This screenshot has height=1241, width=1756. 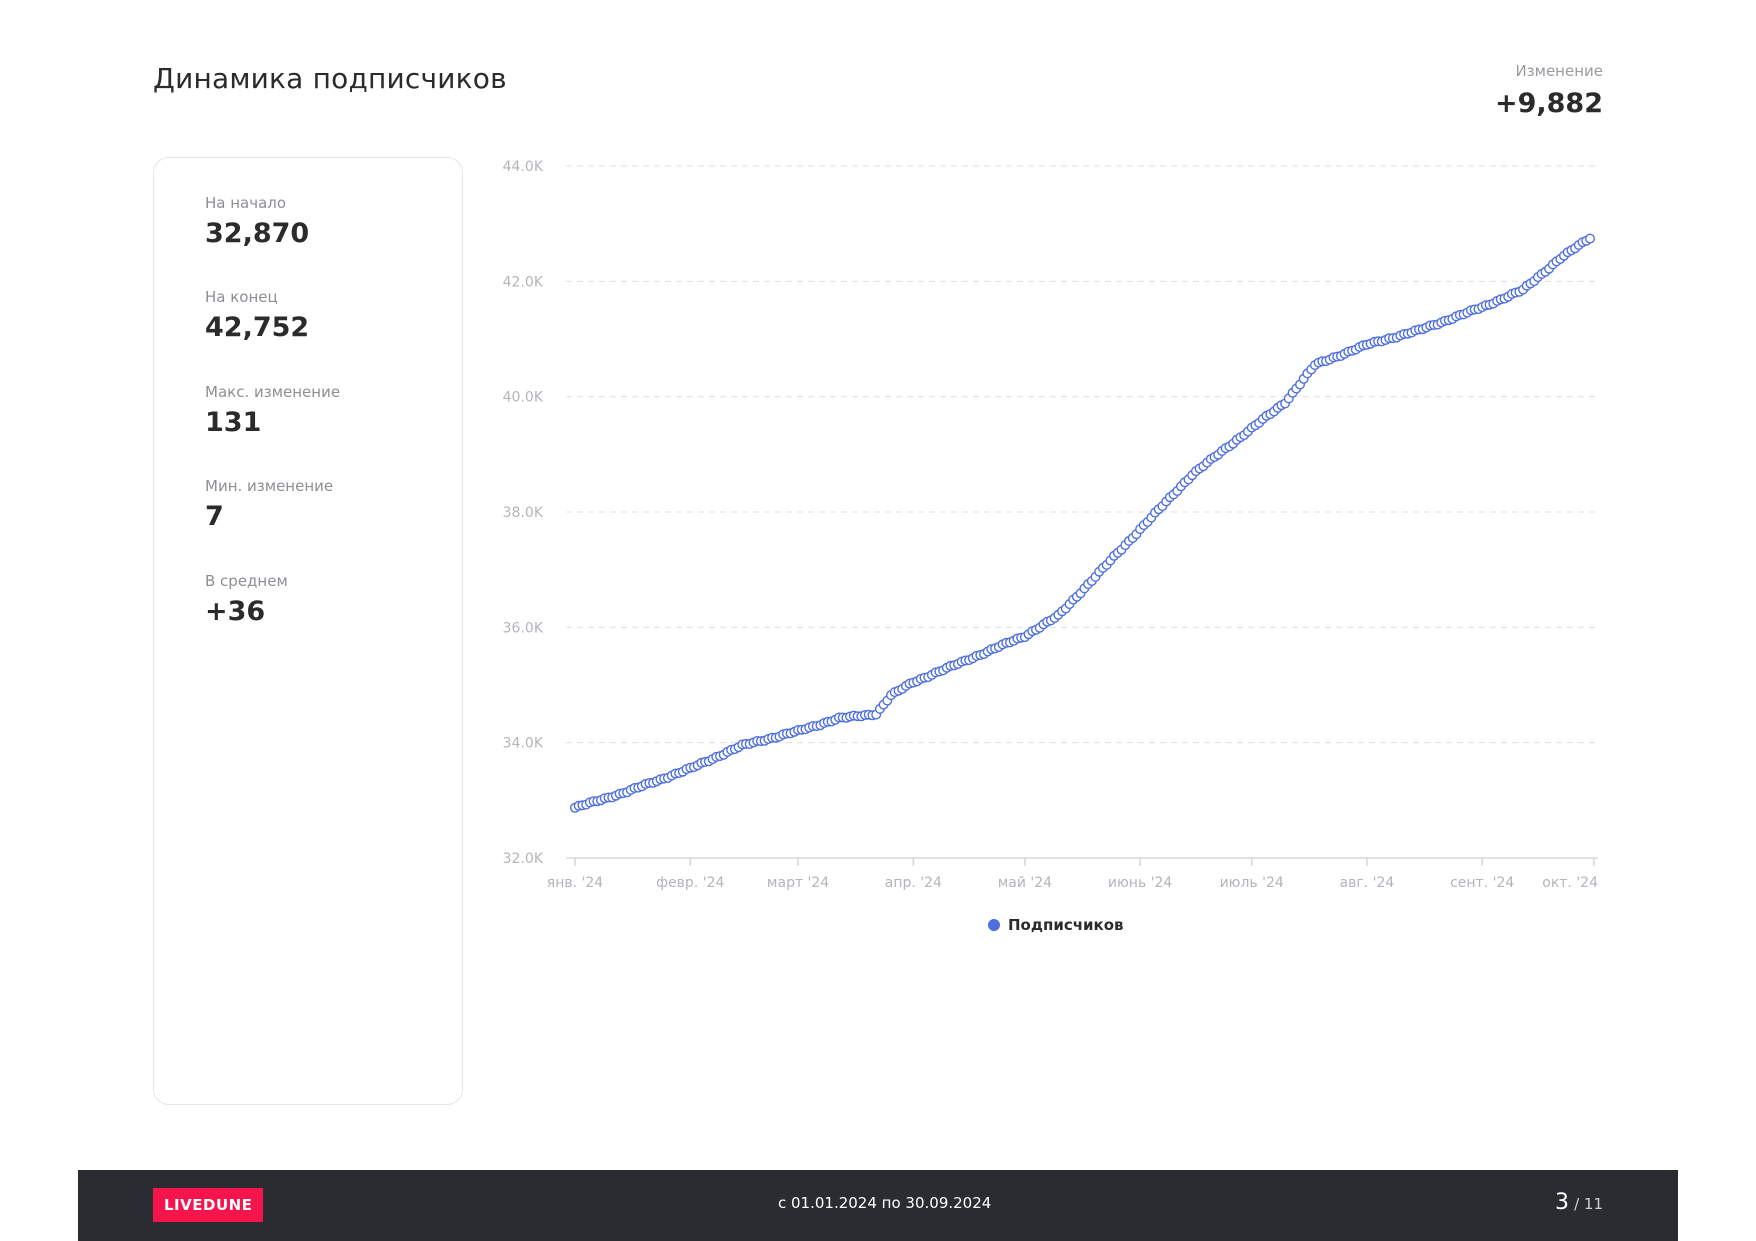 What do you see at coordinates (1025, 883) in the screenshot?
I see `x-tick-label: май '24` at bounding box center [1025, 883].